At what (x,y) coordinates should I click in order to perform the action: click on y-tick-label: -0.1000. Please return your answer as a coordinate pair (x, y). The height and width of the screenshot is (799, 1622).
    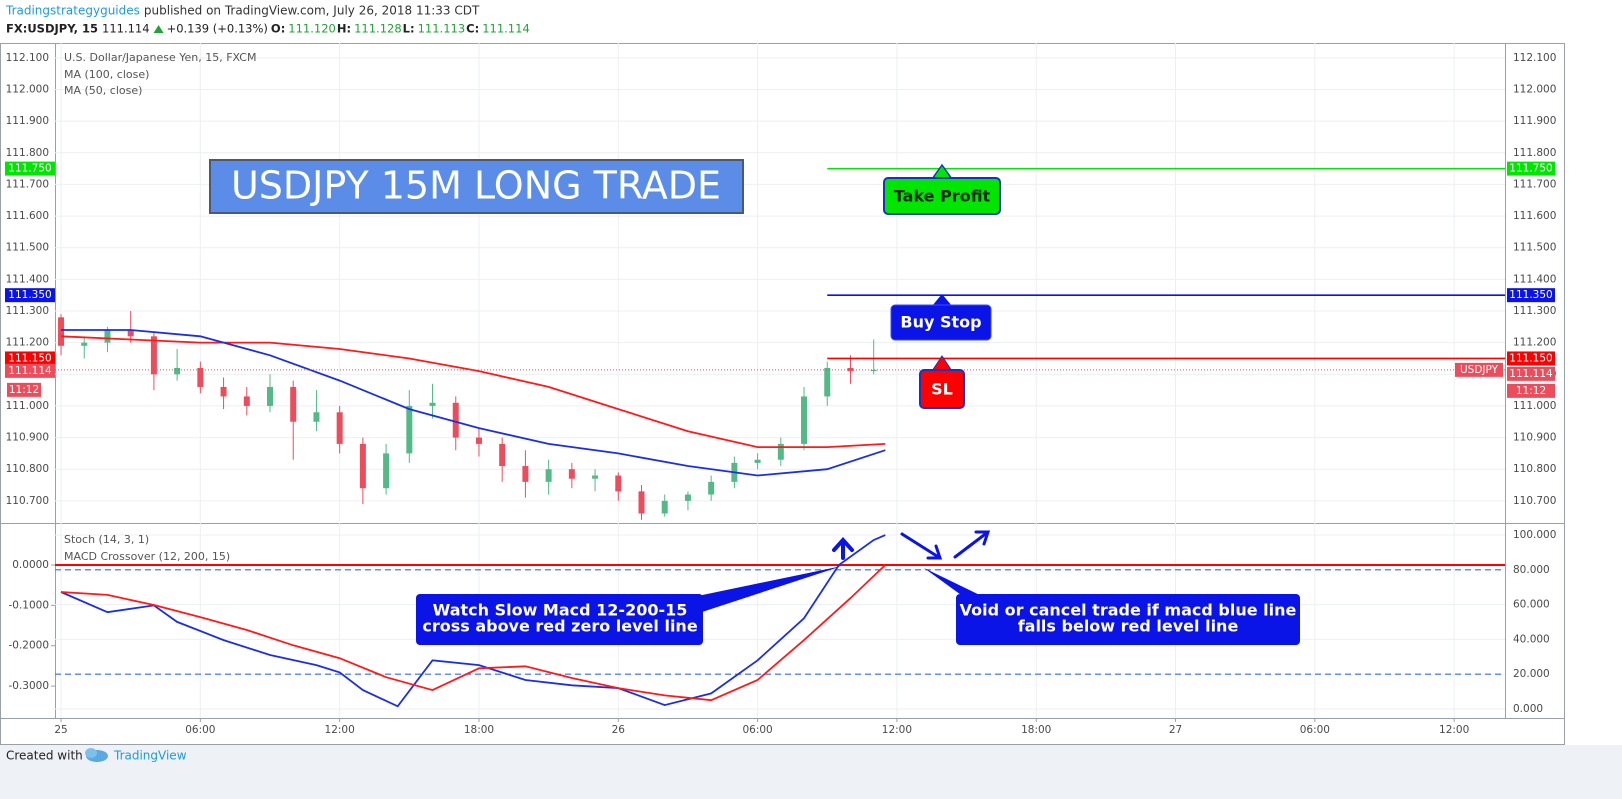
    Looking at the image, I should click on (28, 605).